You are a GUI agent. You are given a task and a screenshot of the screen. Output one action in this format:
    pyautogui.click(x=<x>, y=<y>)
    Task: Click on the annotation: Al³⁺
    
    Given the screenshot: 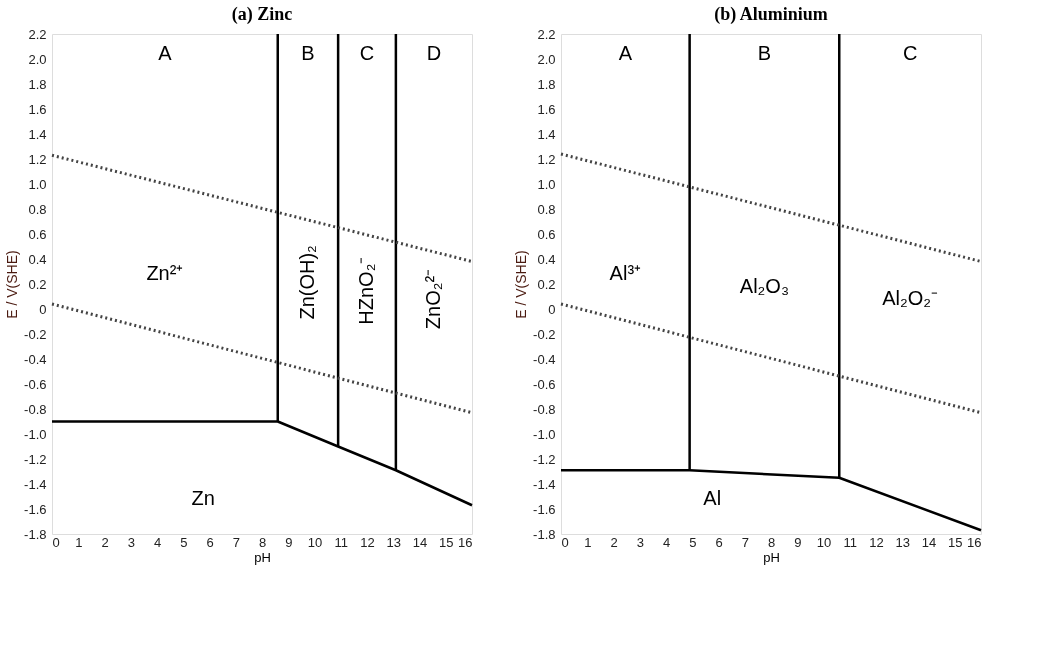 What is the action you would take?
    pyautogui.click(x=625, y=273)
    